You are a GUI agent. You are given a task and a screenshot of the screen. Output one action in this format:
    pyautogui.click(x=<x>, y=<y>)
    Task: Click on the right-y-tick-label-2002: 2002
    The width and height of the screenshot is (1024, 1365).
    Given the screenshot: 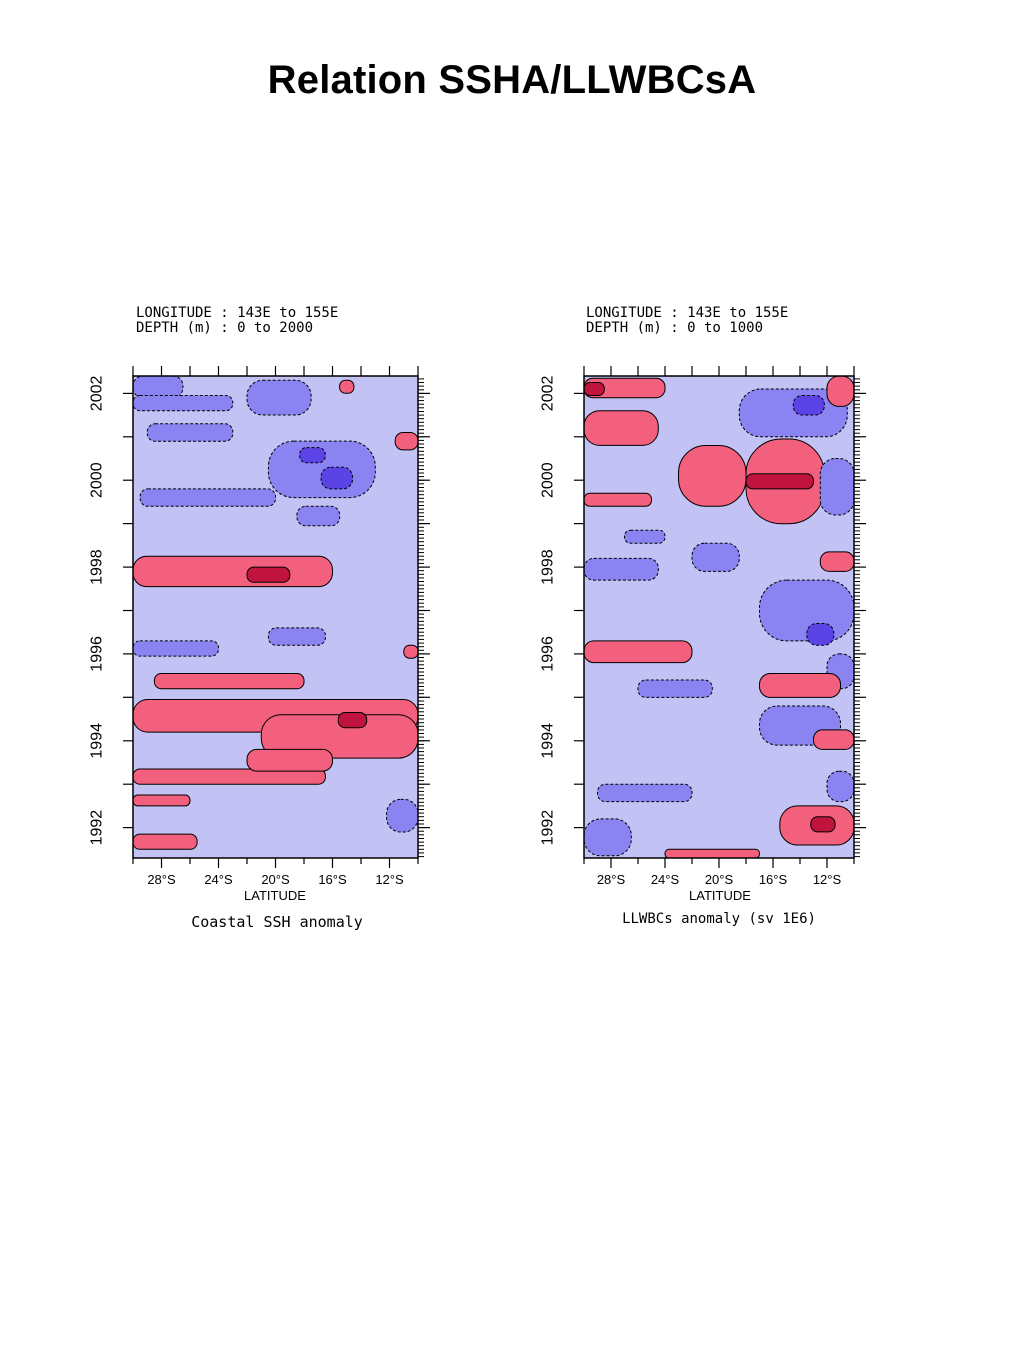 What is the action you would take?
    pyautogui.click(x=548, y=394)
    